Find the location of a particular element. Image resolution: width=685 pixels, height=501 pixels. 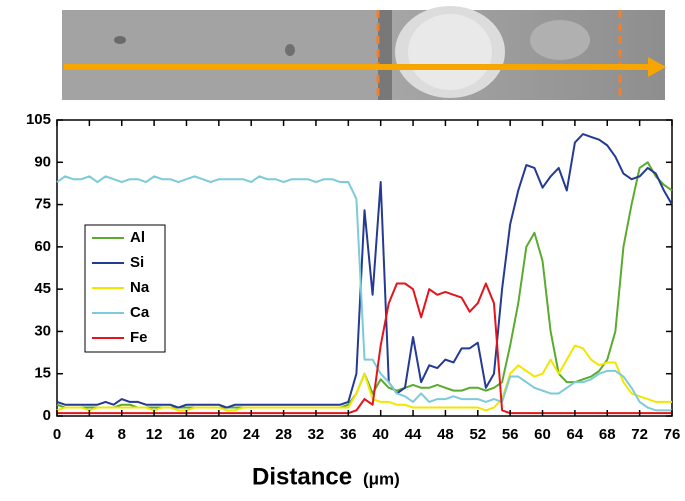

x-tick-label: 56 is located at coordinates (510, 434).